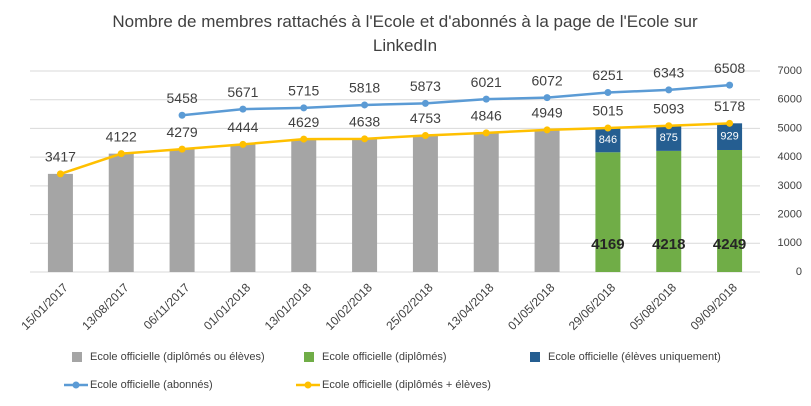  I want to click on x-tick-label: 15/01/2017, so click(44, 306).